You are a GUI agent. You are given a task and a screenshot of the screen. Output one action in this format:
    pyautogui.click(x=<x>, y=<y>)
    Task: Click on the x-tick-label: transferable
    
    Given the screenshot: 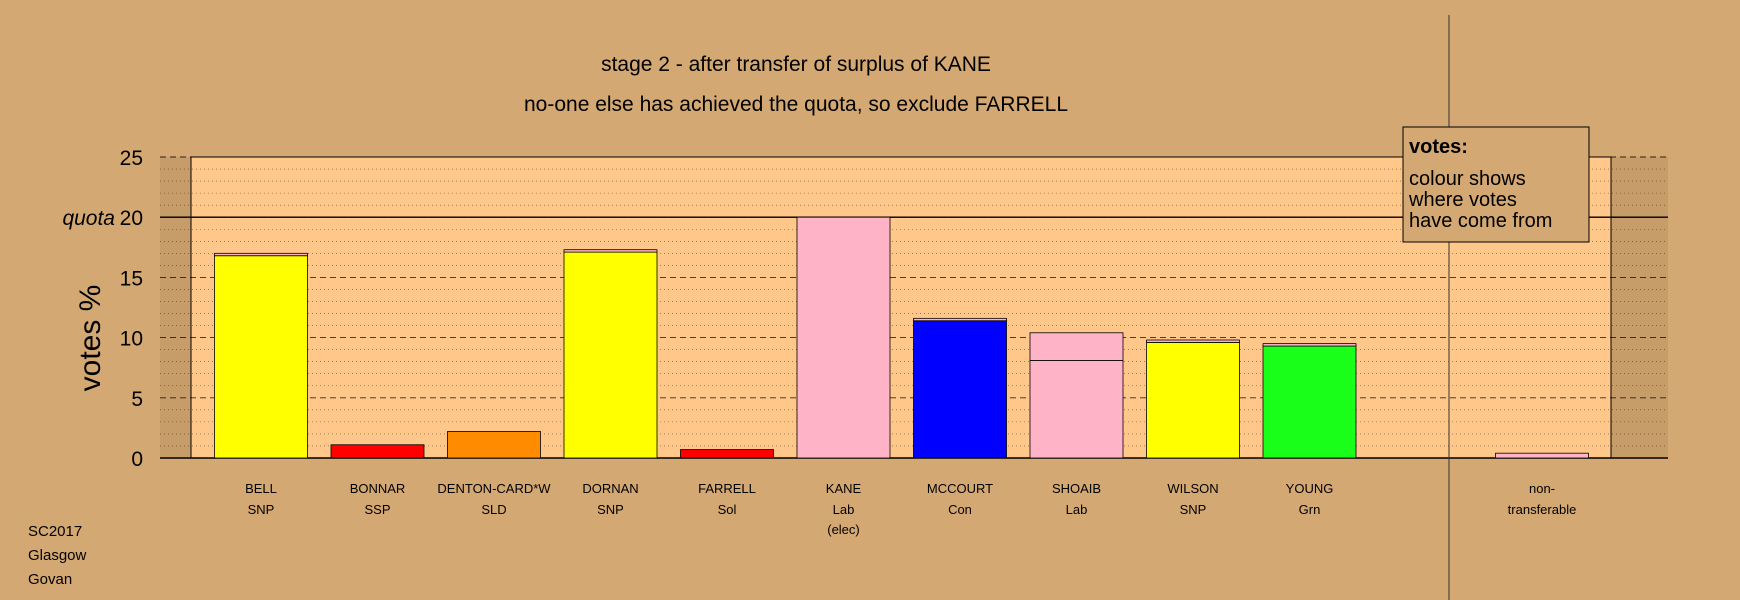 What is the action you would take?
    pyautogui.click(x=1542, y=509)
    